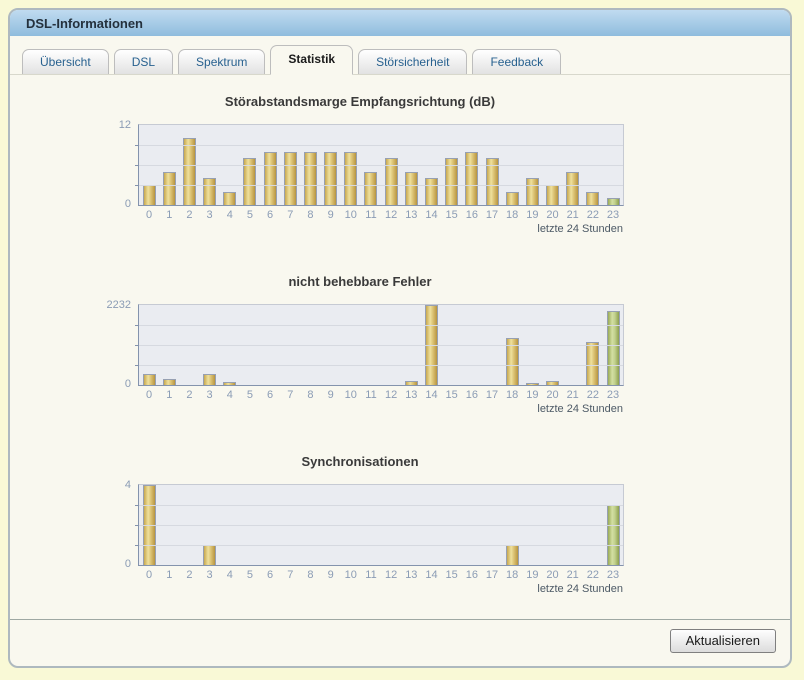  I want to click on y-axis-zero-label: 0, so click(127, 204).